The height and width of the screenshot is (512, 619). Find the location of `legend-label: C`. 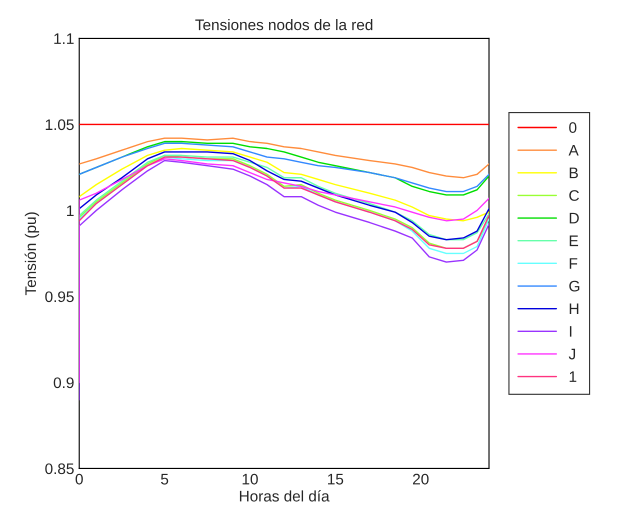

legend-label: C is located at coordinates (574, 195).